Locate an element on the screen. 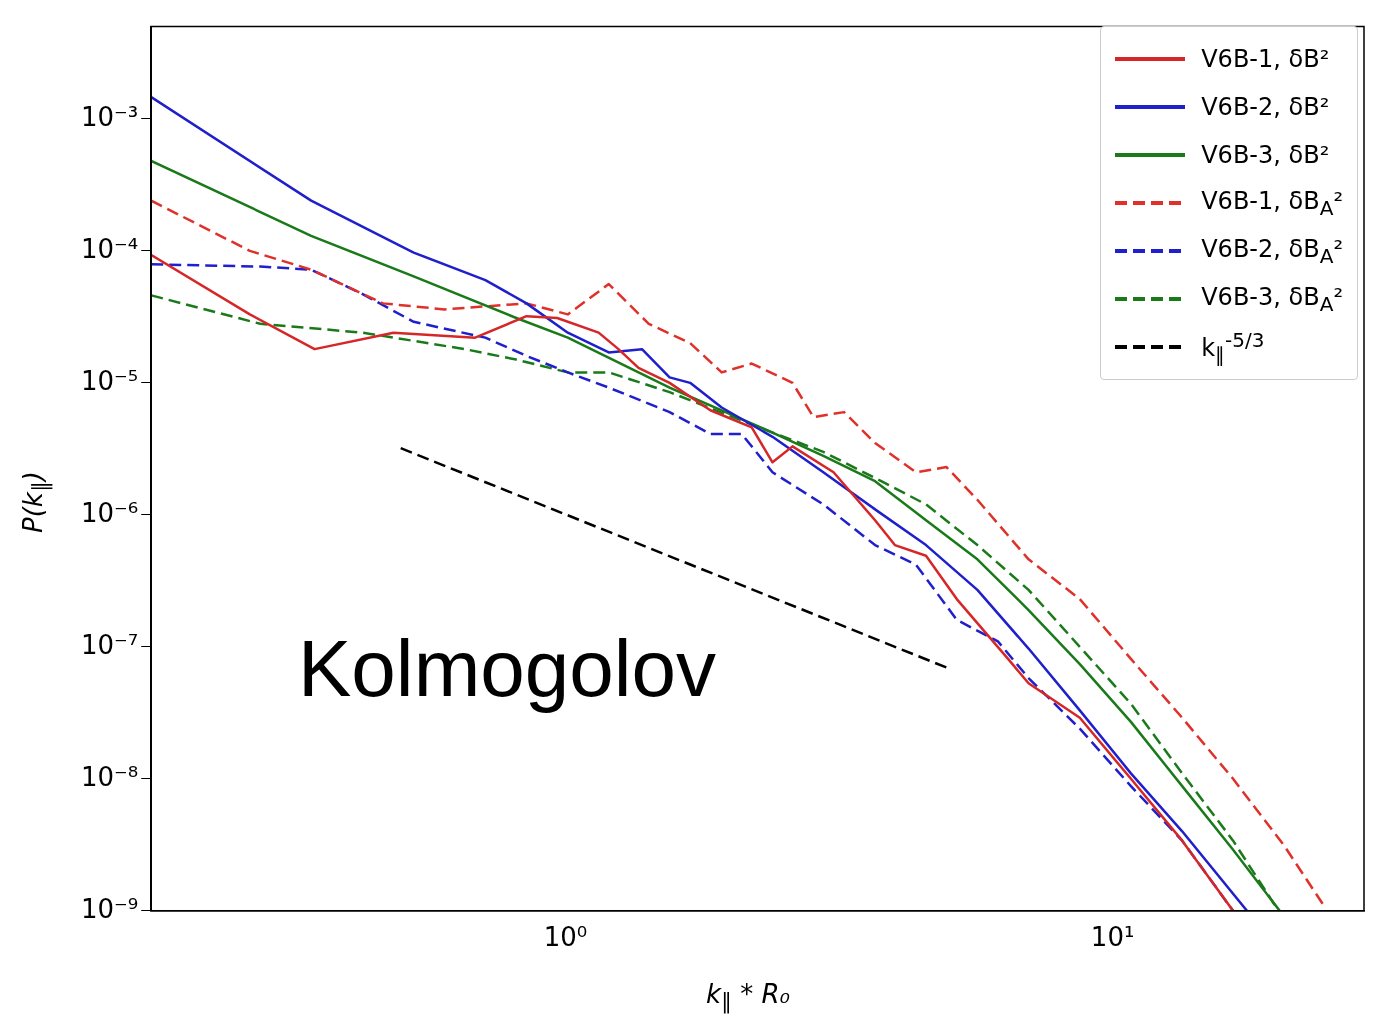  y-tick-label: 10⁻⁵ is located at coordinates (110, 380).